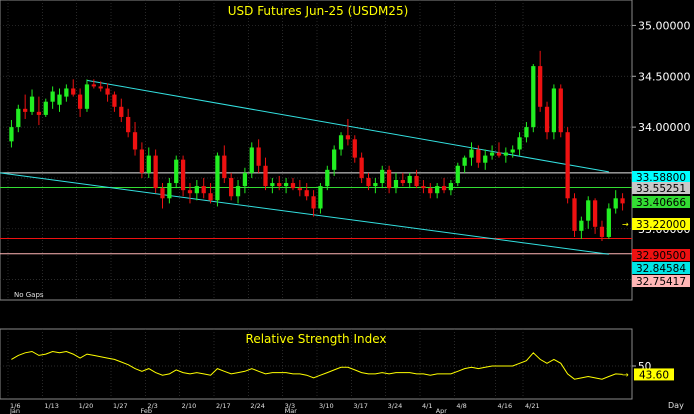  What do you see at coordinates (86, 406) in the screenshot?
I see `date-tick-label: 1/20` at bounding box center [86, 406].